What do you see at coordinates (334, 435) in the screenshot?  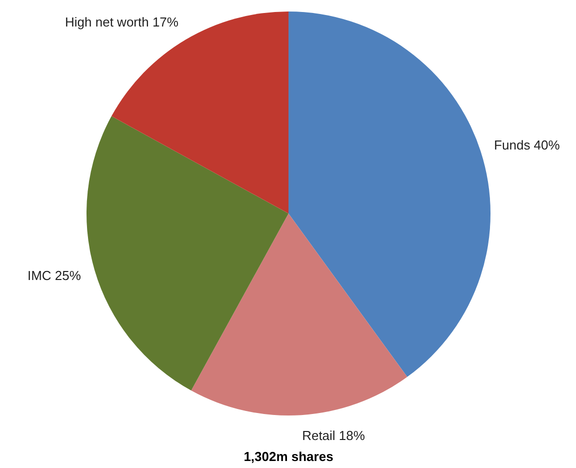 I see `slice-label: Retail 18%` at bounding box center [334, 435].